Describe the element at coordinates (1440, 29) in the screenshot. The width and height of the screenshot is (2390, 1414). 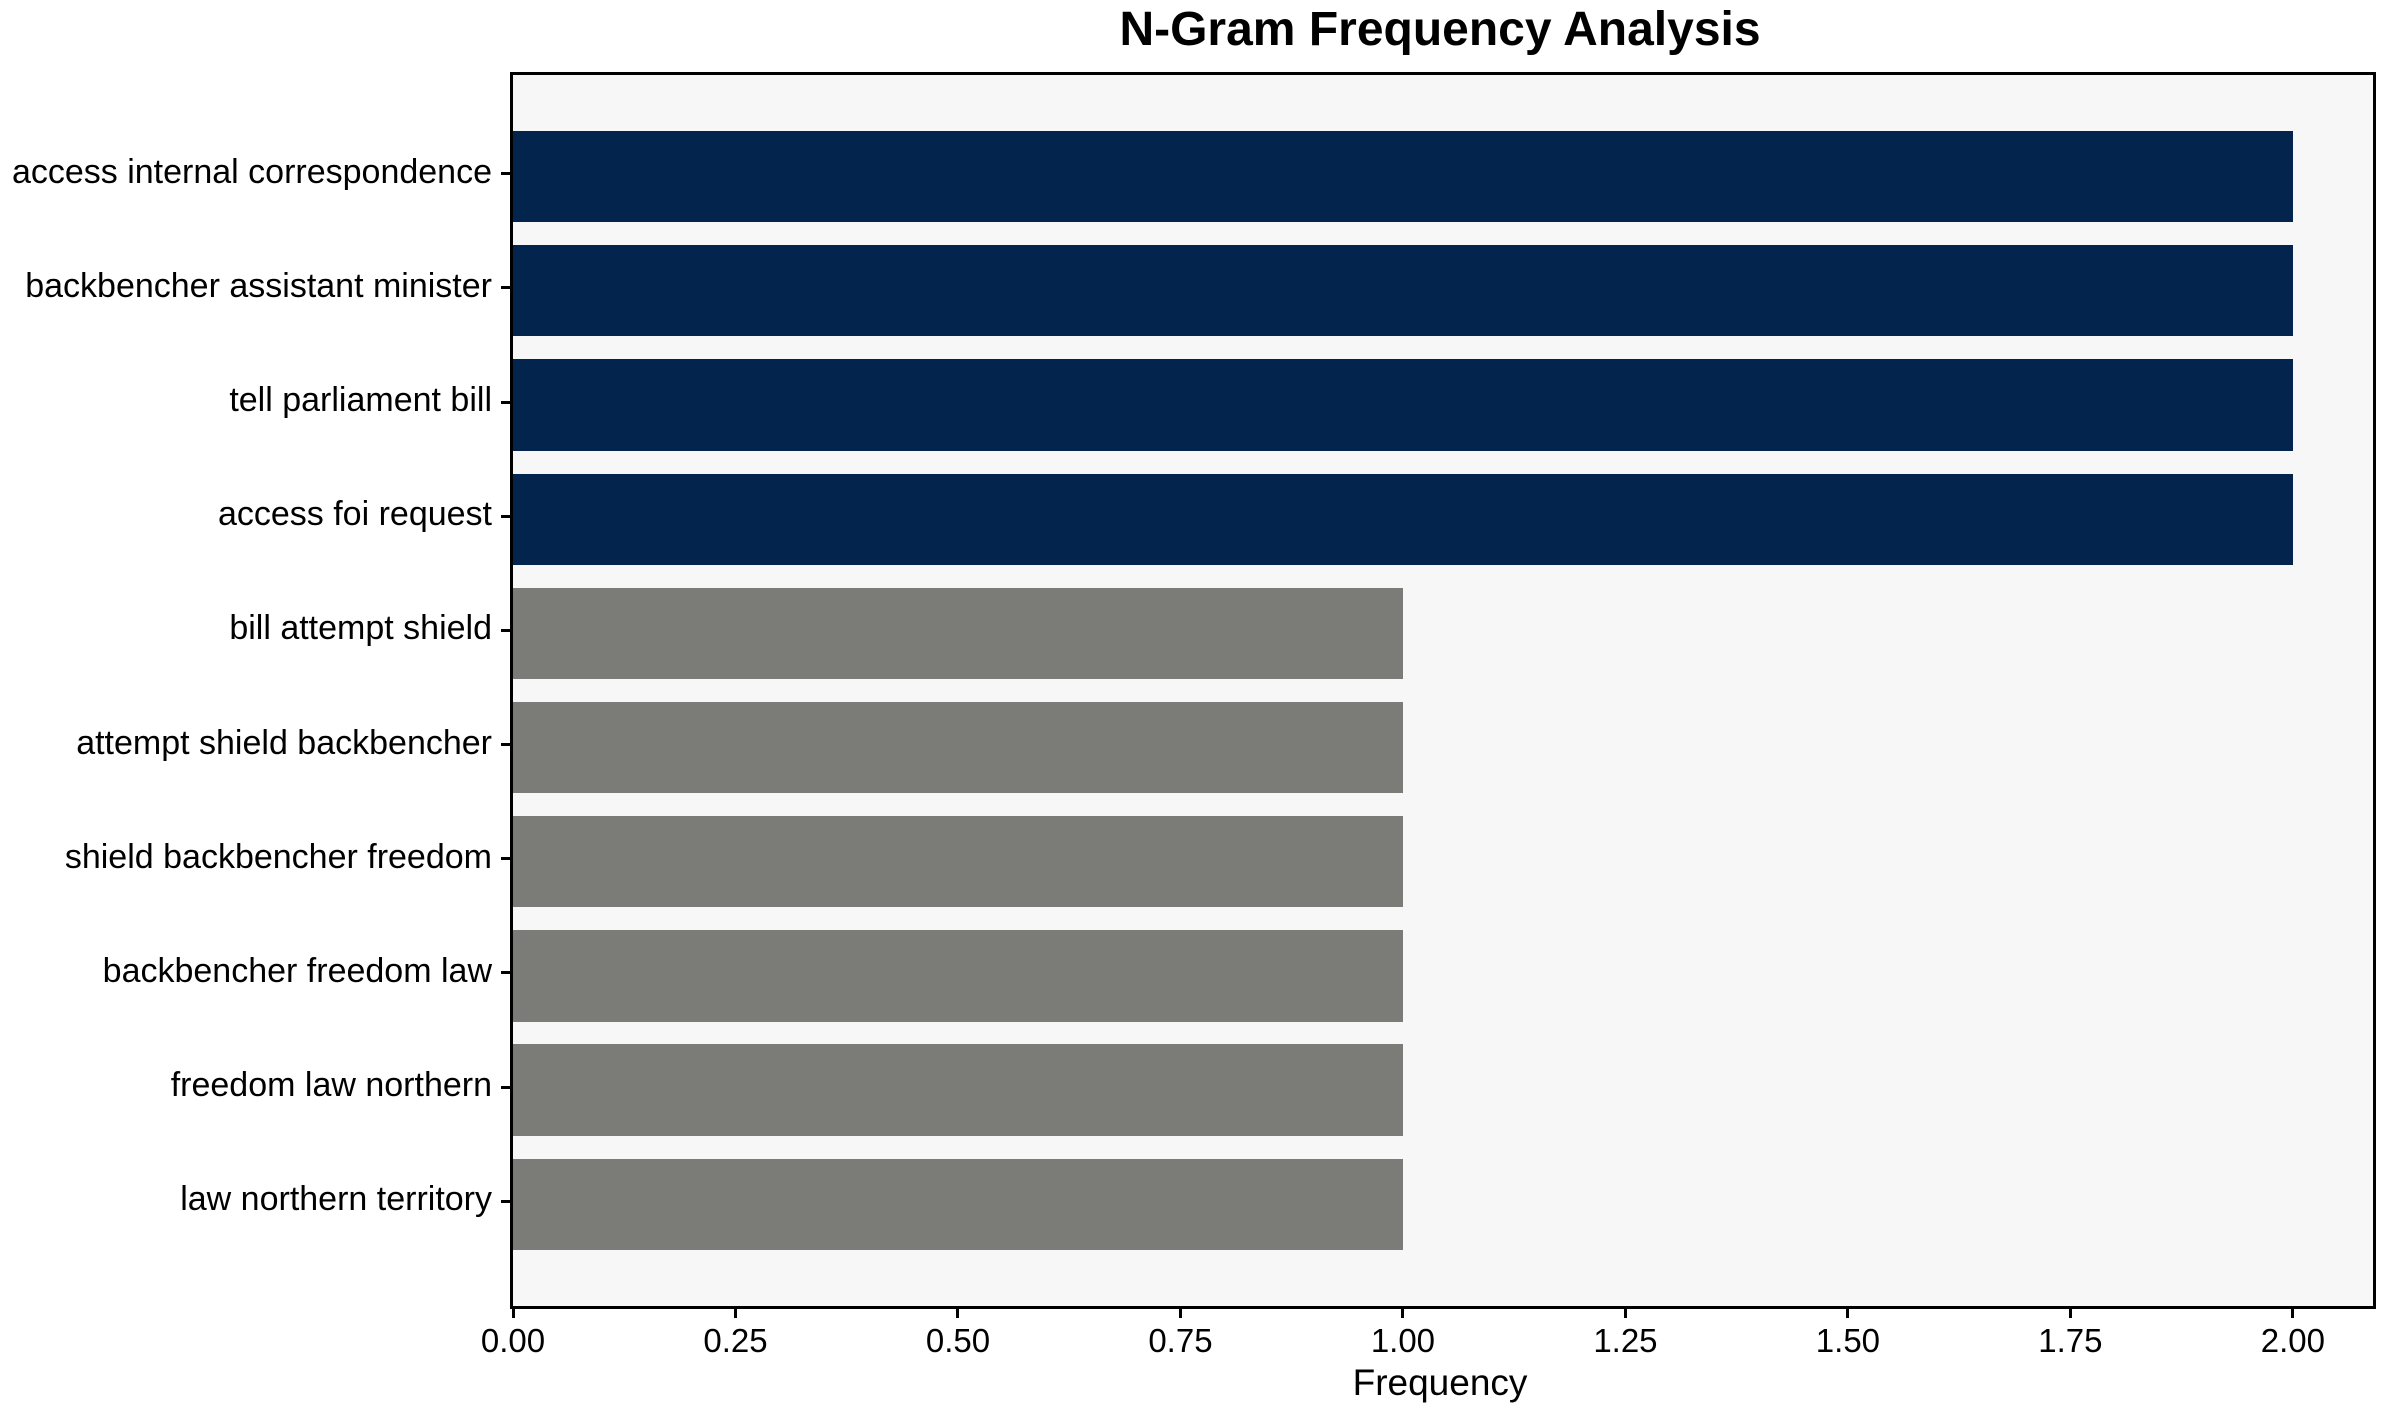
I see `chart-title: N-Gram Frequency Analysis` at that location.